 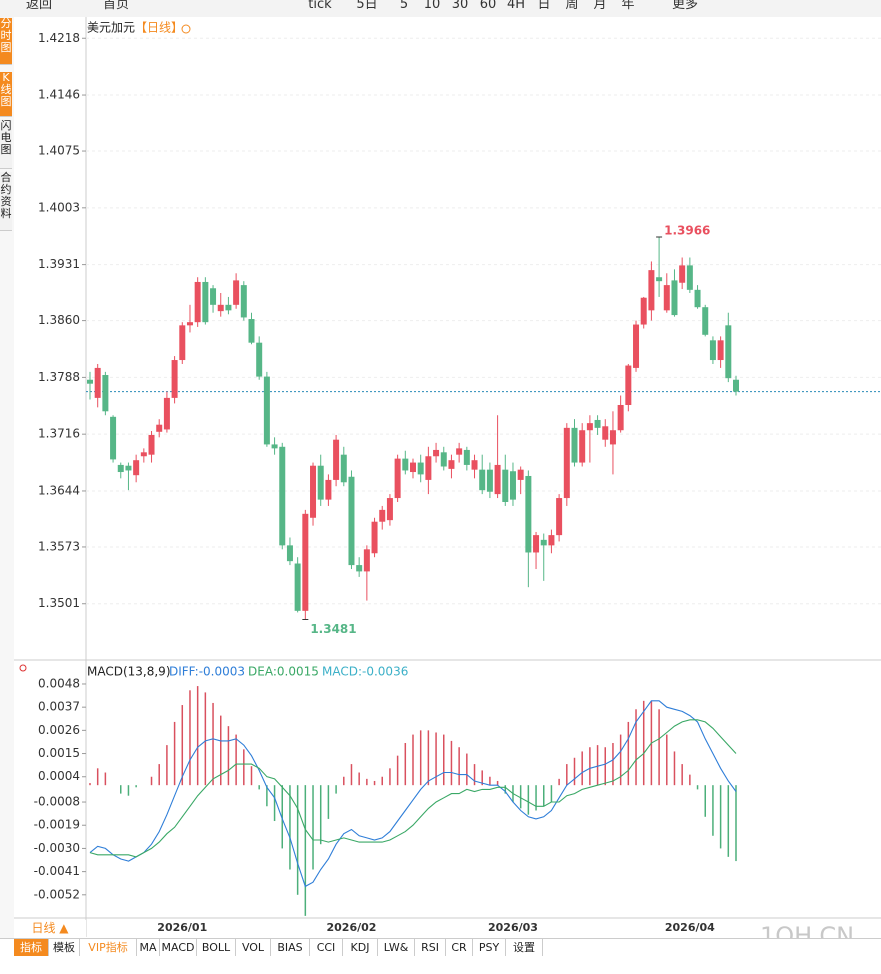 I want to click on period-button: 日线 ▲, so click(x=50, y=928).